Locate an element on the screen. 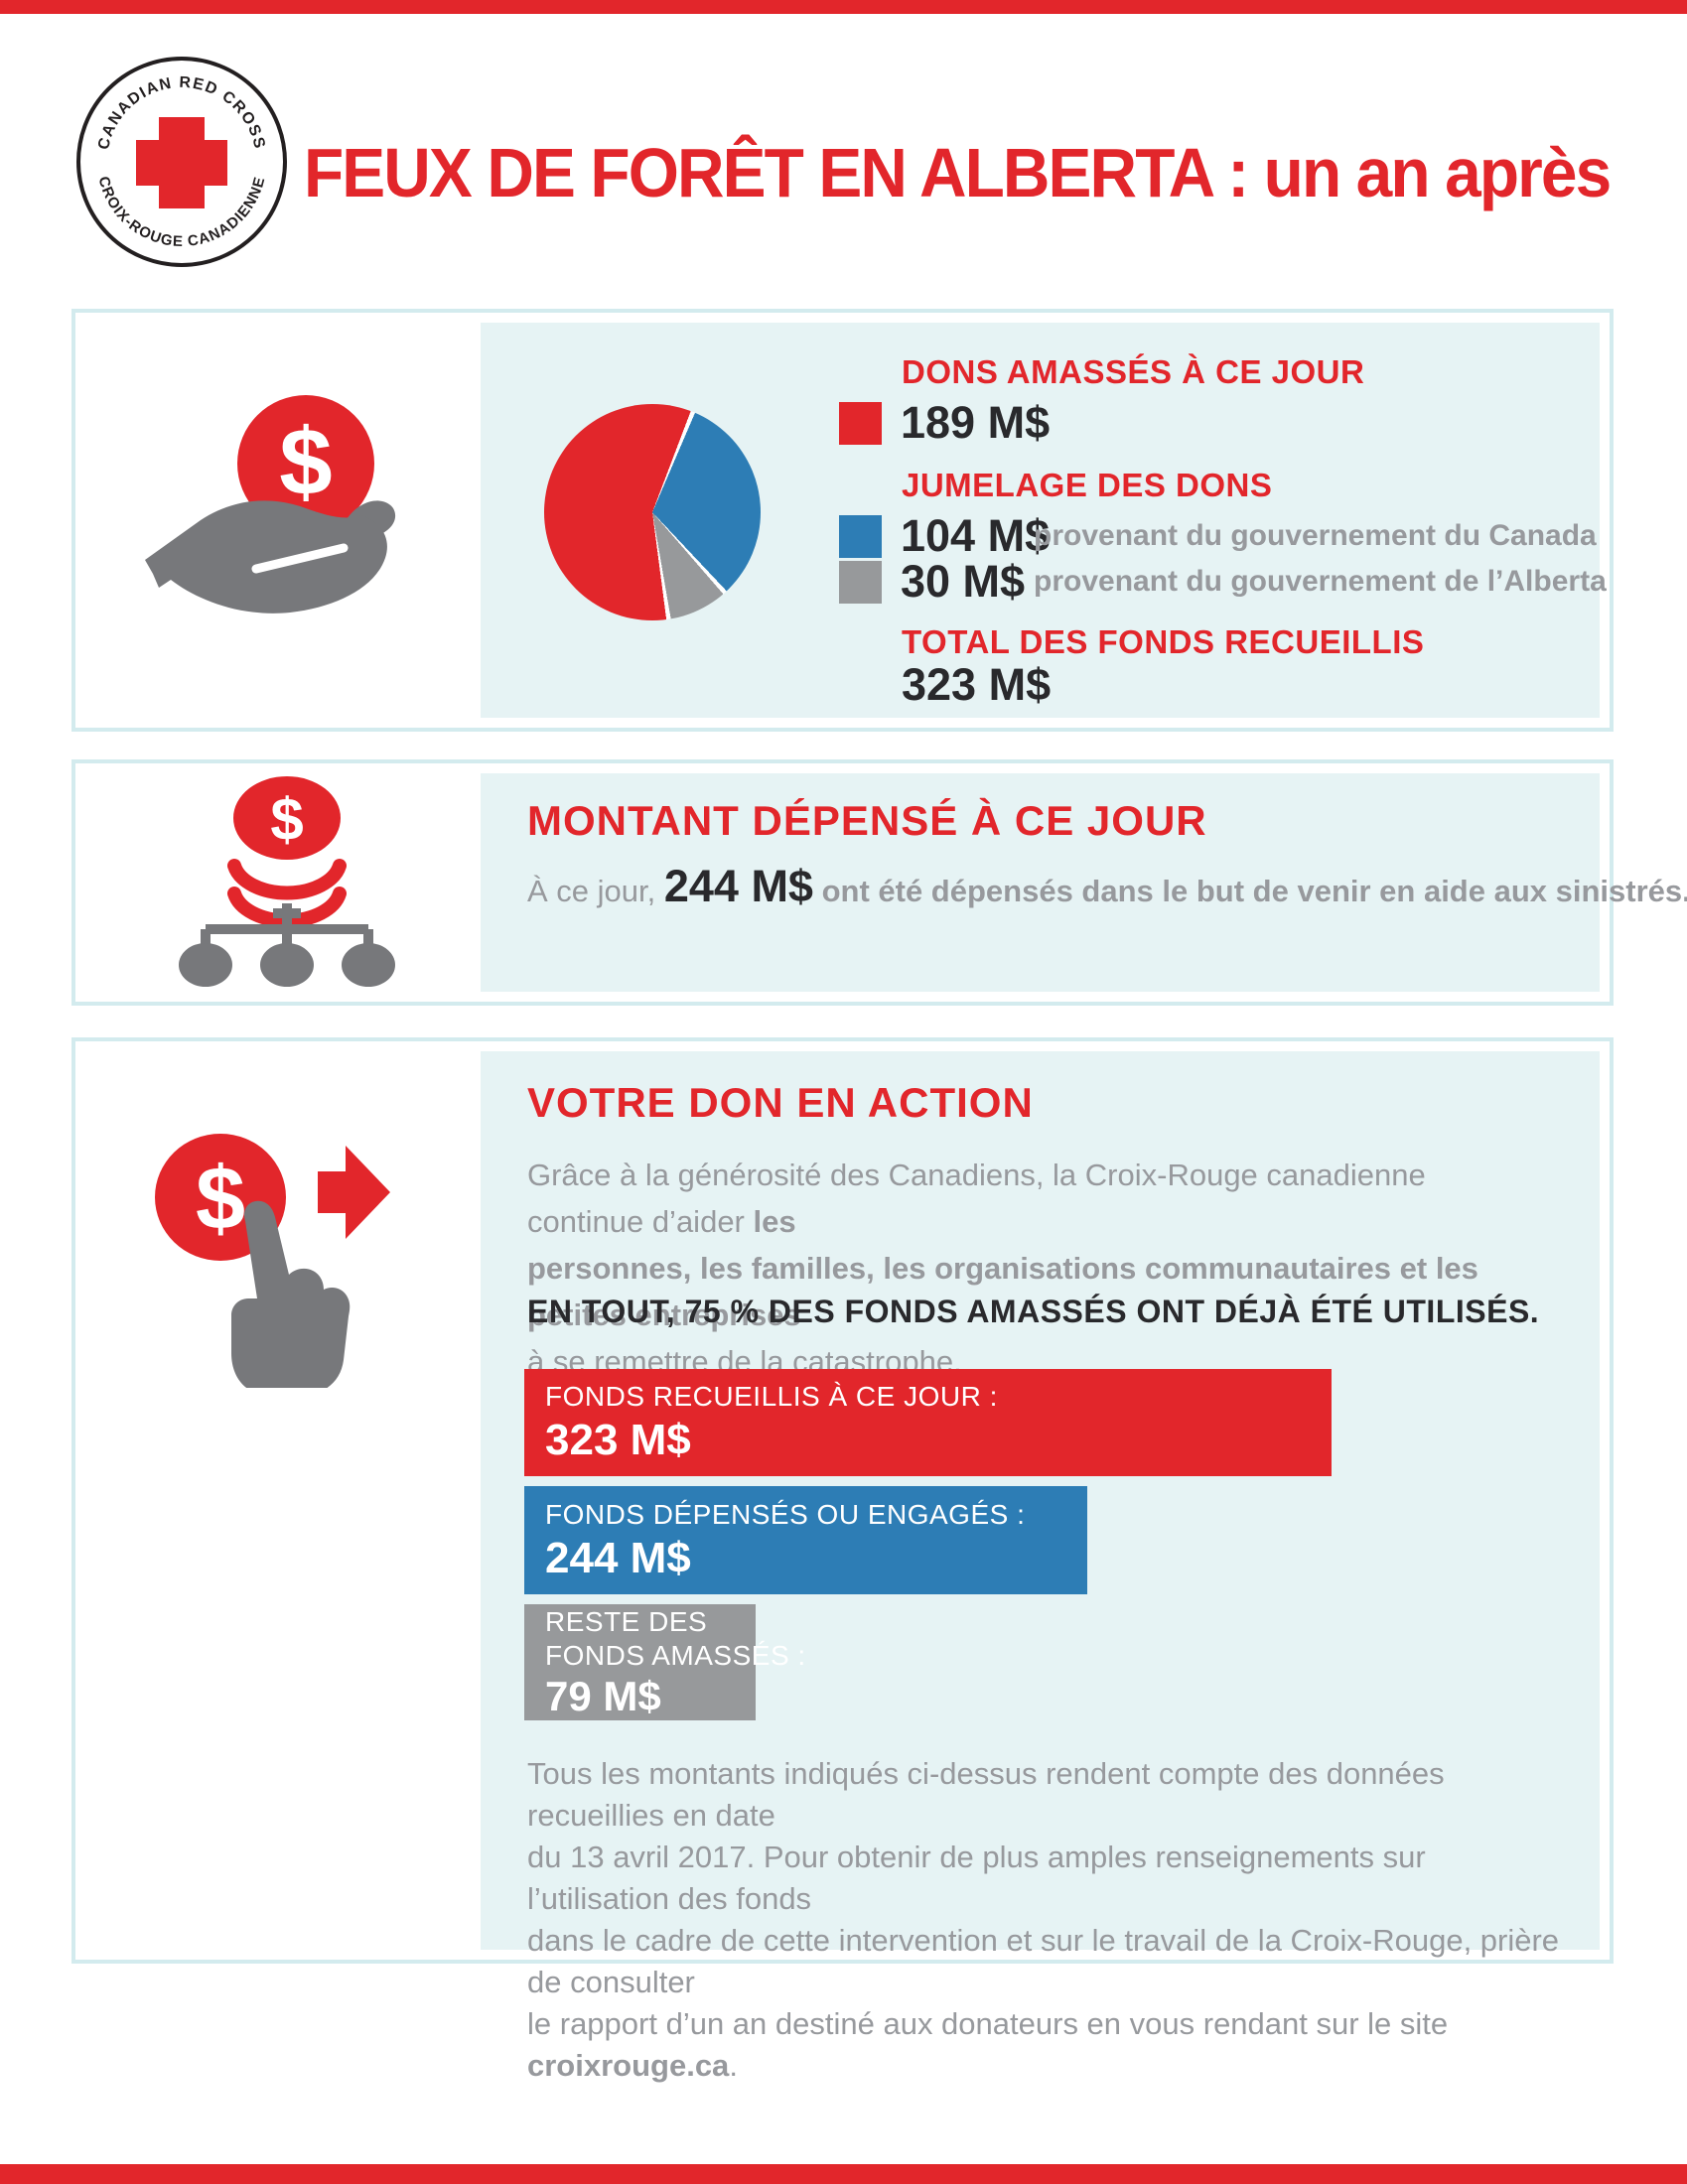 This screenshot has height=2184, width=1687. section2-heading: MONTANT DÉPENSÉ À CE JOUR is located at coordinates (867, 820).